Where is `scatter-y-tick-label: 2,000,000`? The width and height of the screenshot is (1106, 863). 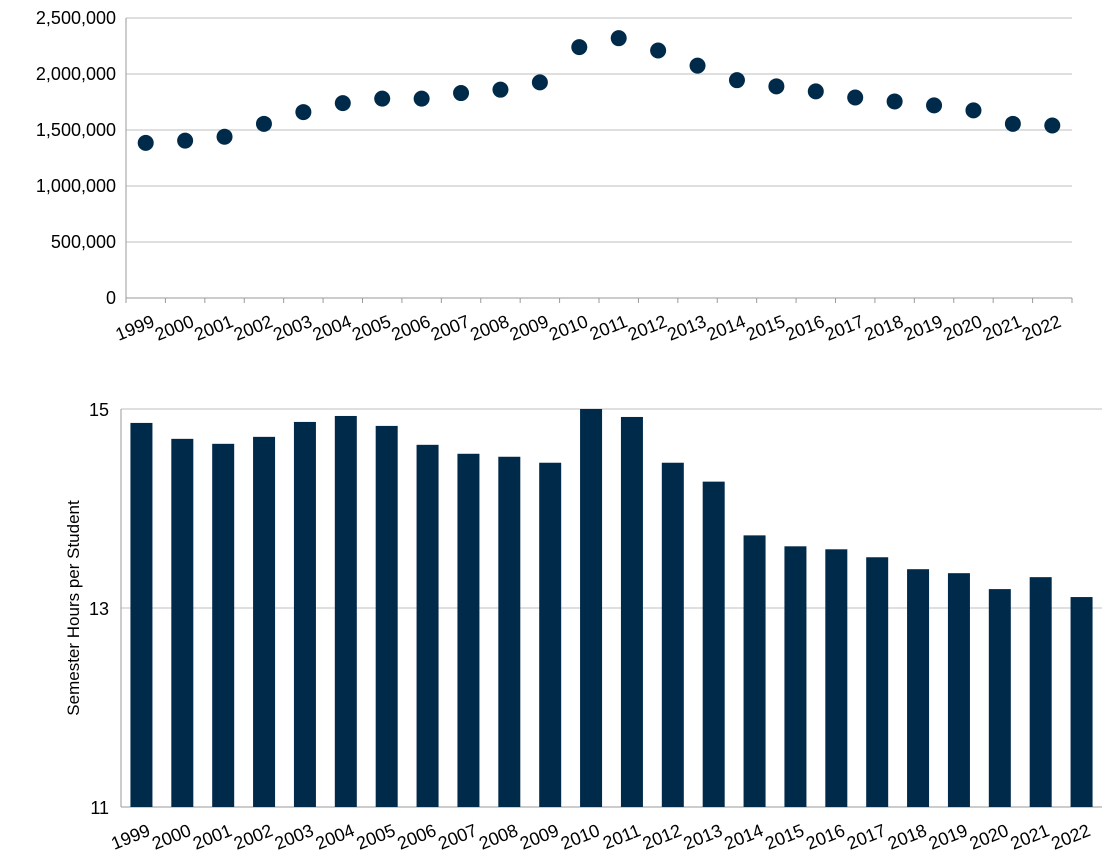 scatter-y-tick-label: 2,000,000 is located at coordinates (76, 74).